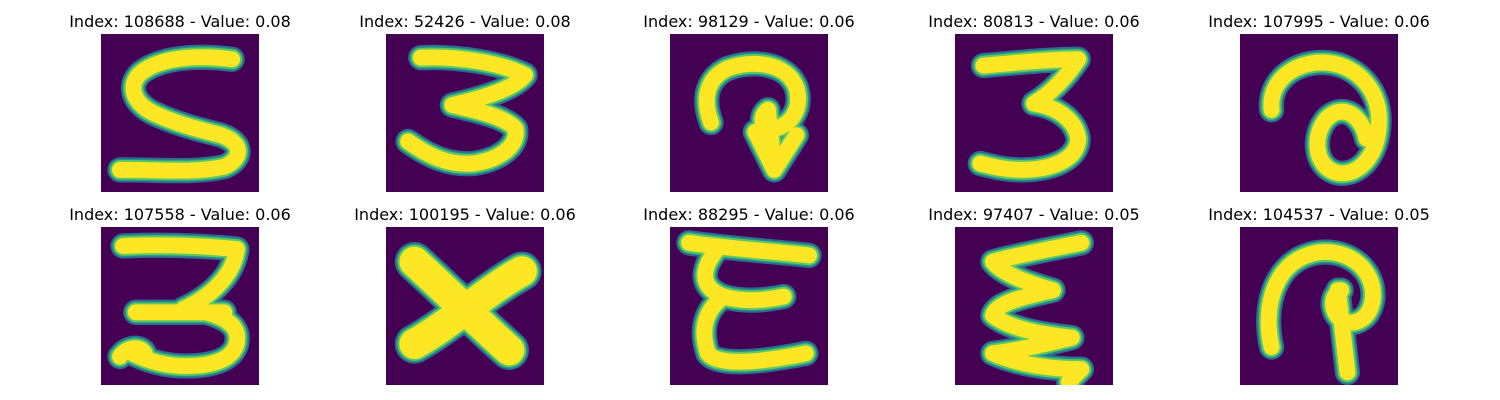  Describe the element at coordinates (749, 306) in the screenshot. I see `digit-image-e` at that location.